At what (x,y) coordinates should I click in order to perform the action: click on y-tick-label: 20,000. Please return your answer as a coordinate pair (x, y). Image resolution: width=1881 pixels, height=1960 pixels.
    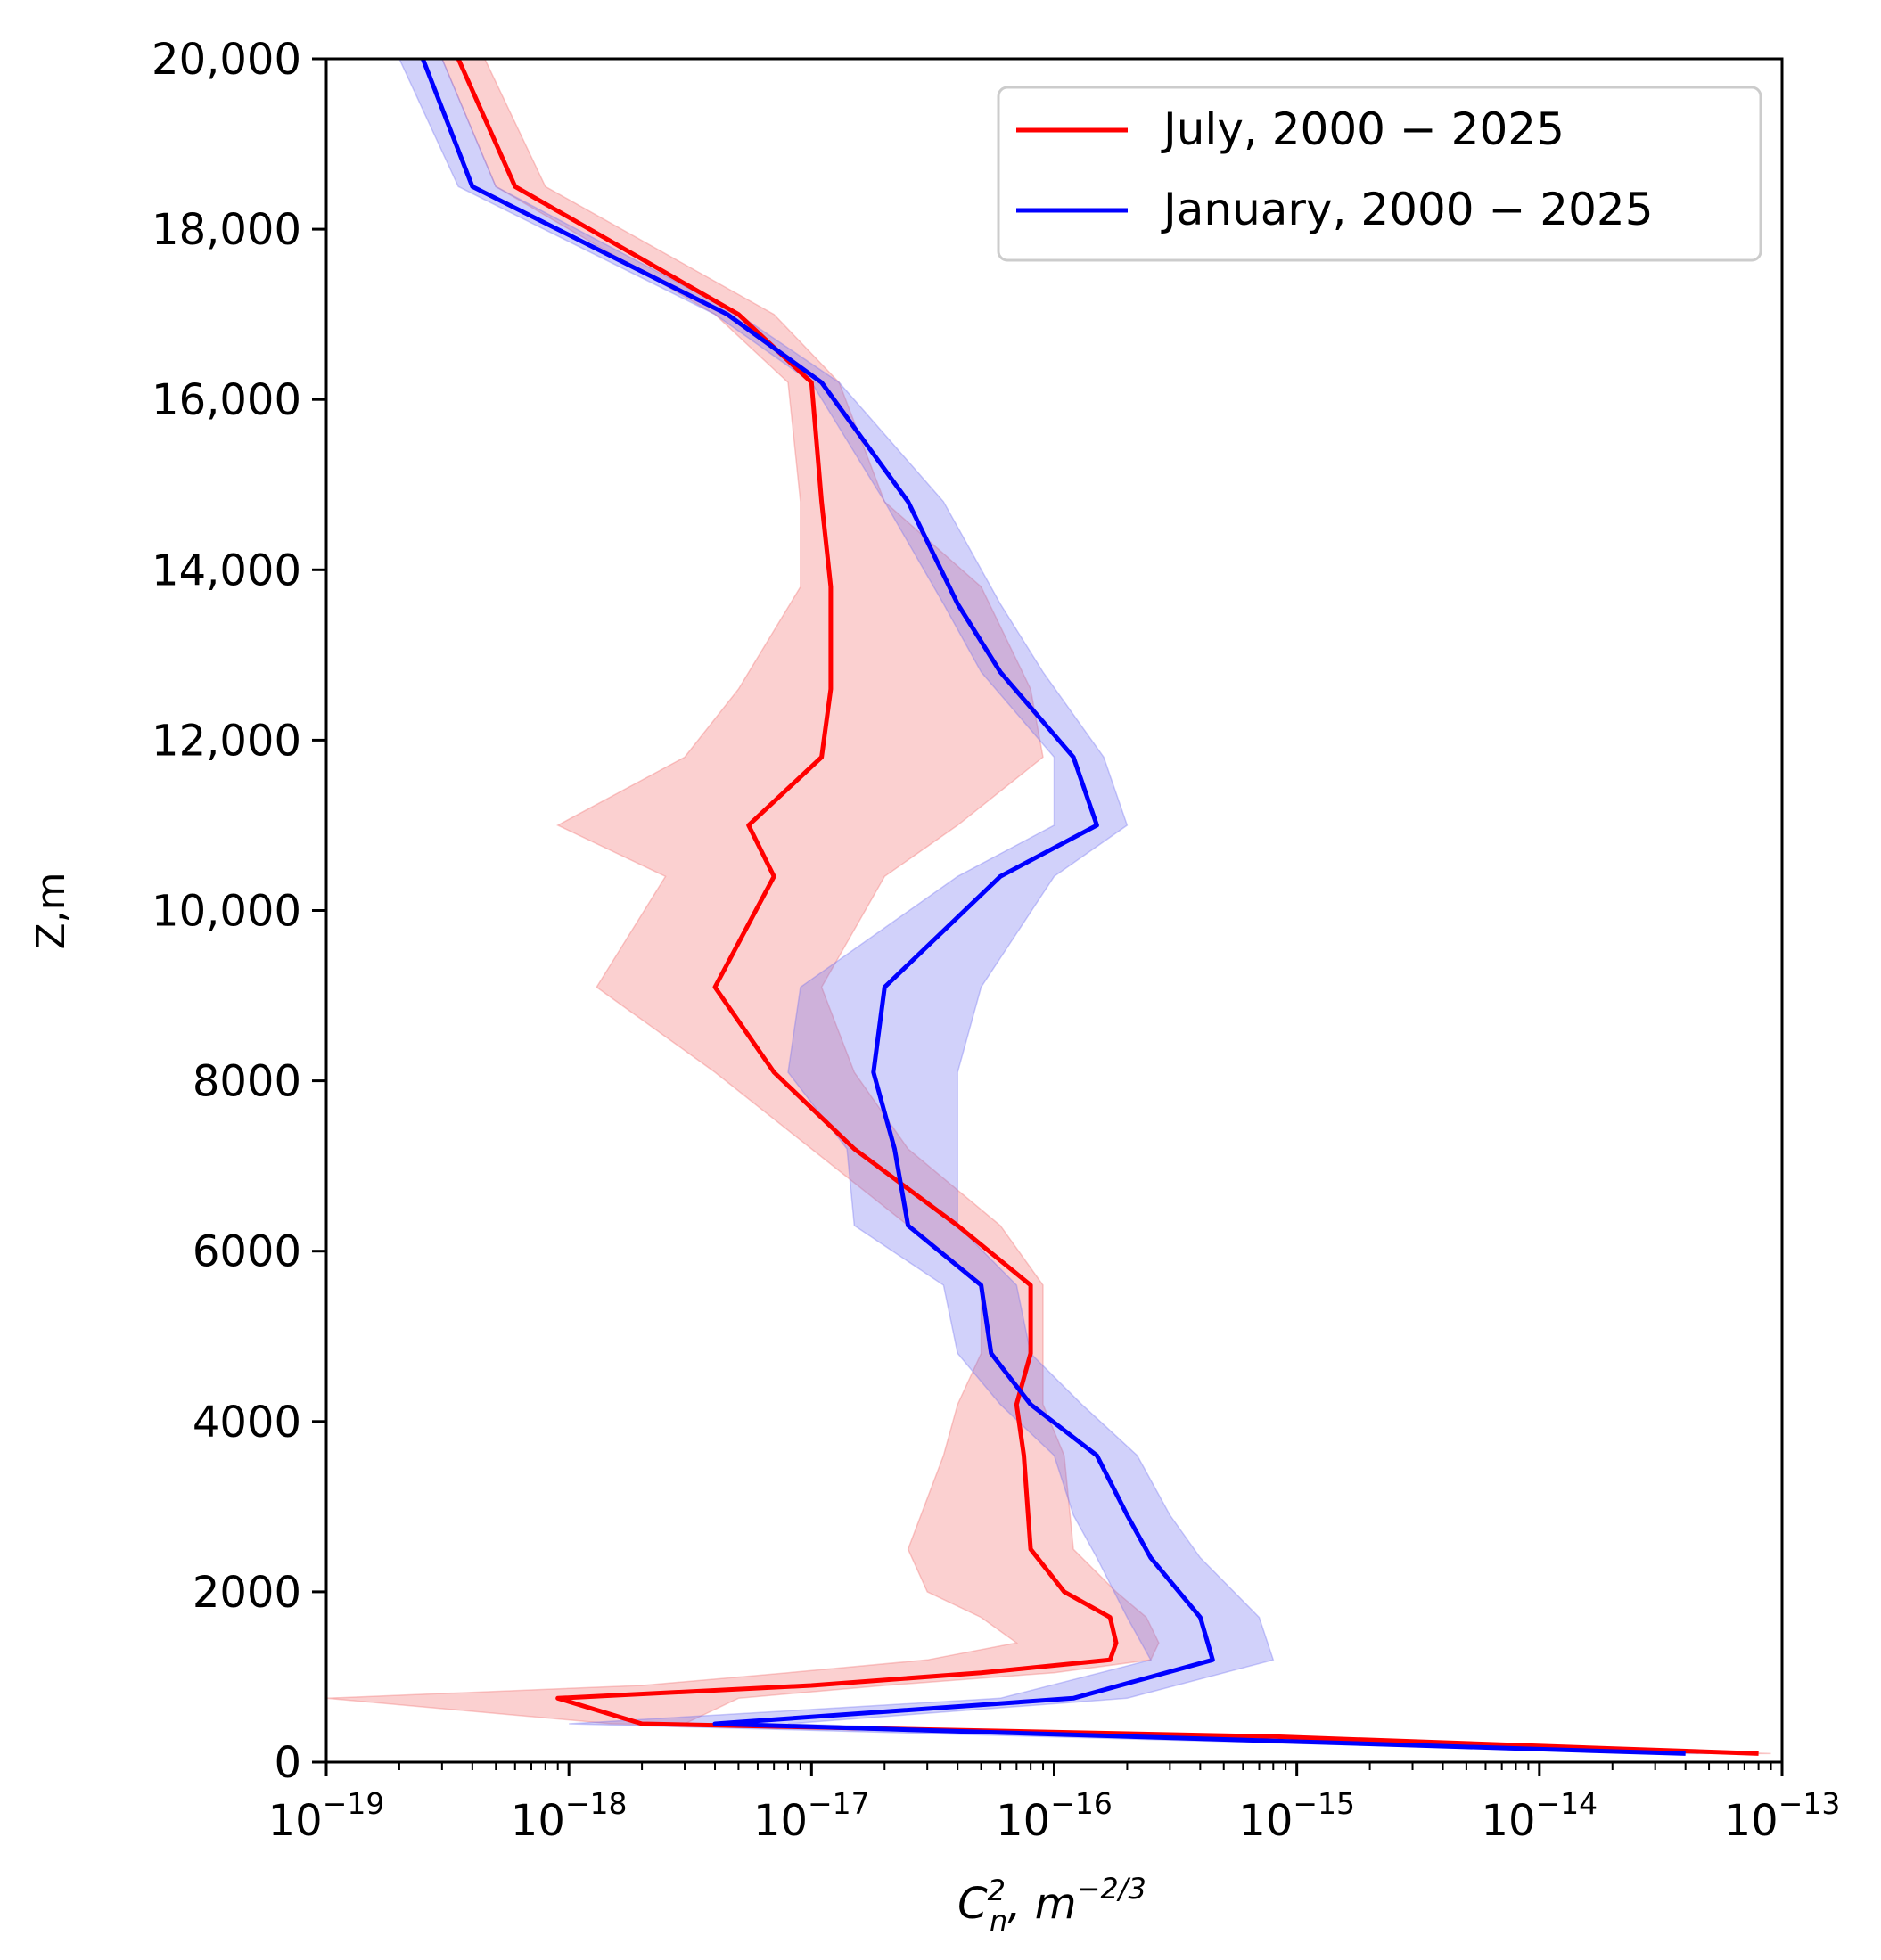
    Looking at the image, I should click on (226, 60).